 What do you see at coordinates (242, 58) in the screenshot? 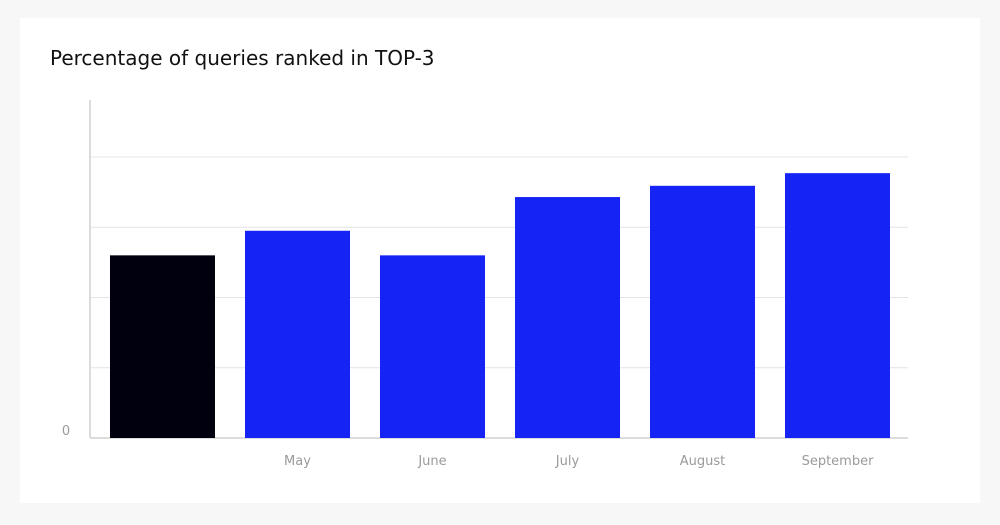
I see `chart-title: Percentage of queries ranked in TOP-3` at bounding box center [242, 58].